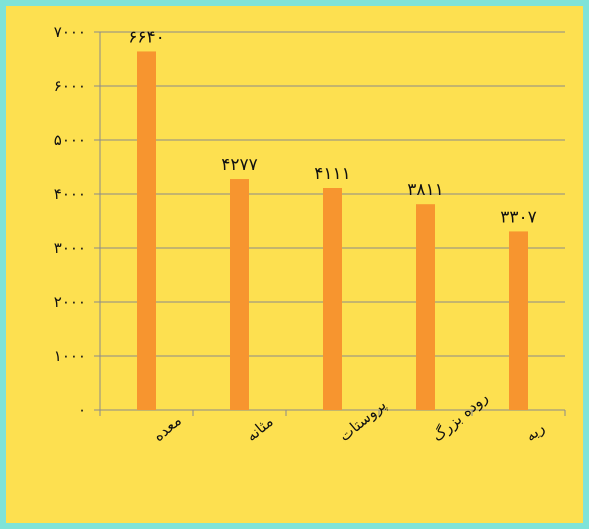 The width and height of the screenshot is (589, 529). Describe the element at coordinates (70, 140) in the screenshot. I see `y-tick-label: ۵۰۰۰` at that location.